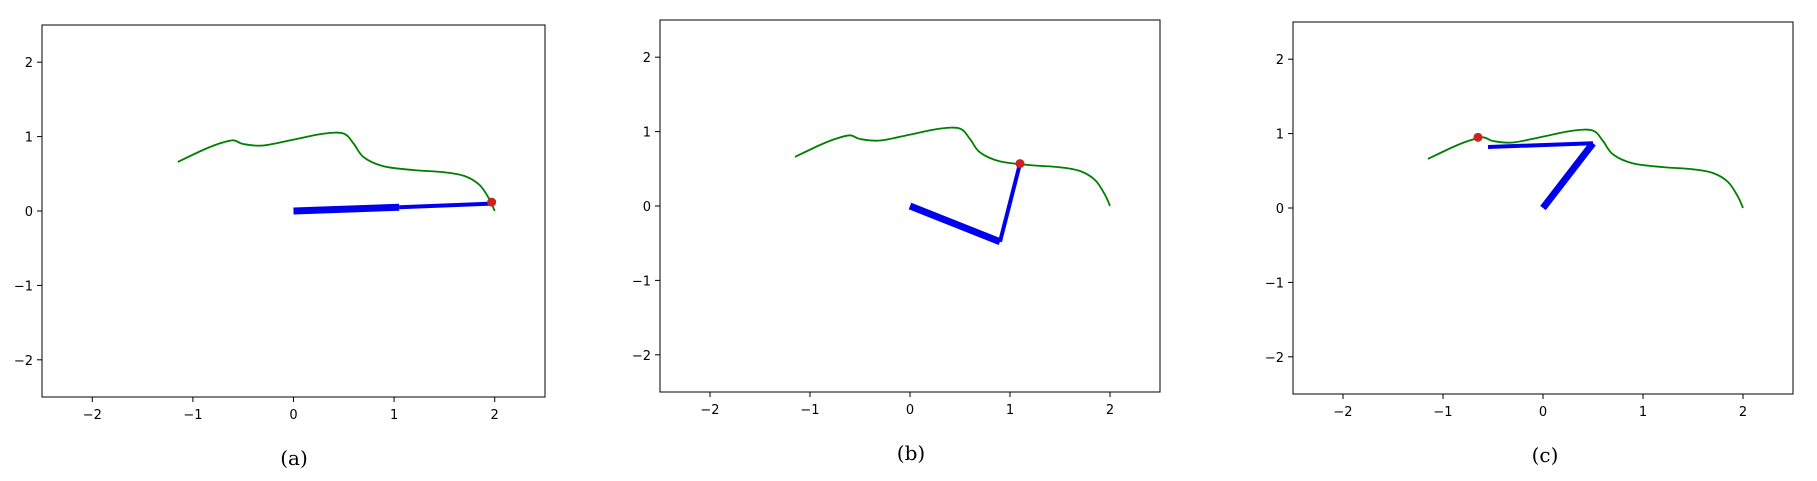 This screenshot has width=1817, height=481. I want to click on panel-2-x-tick-label: −1, so click(809, 410).